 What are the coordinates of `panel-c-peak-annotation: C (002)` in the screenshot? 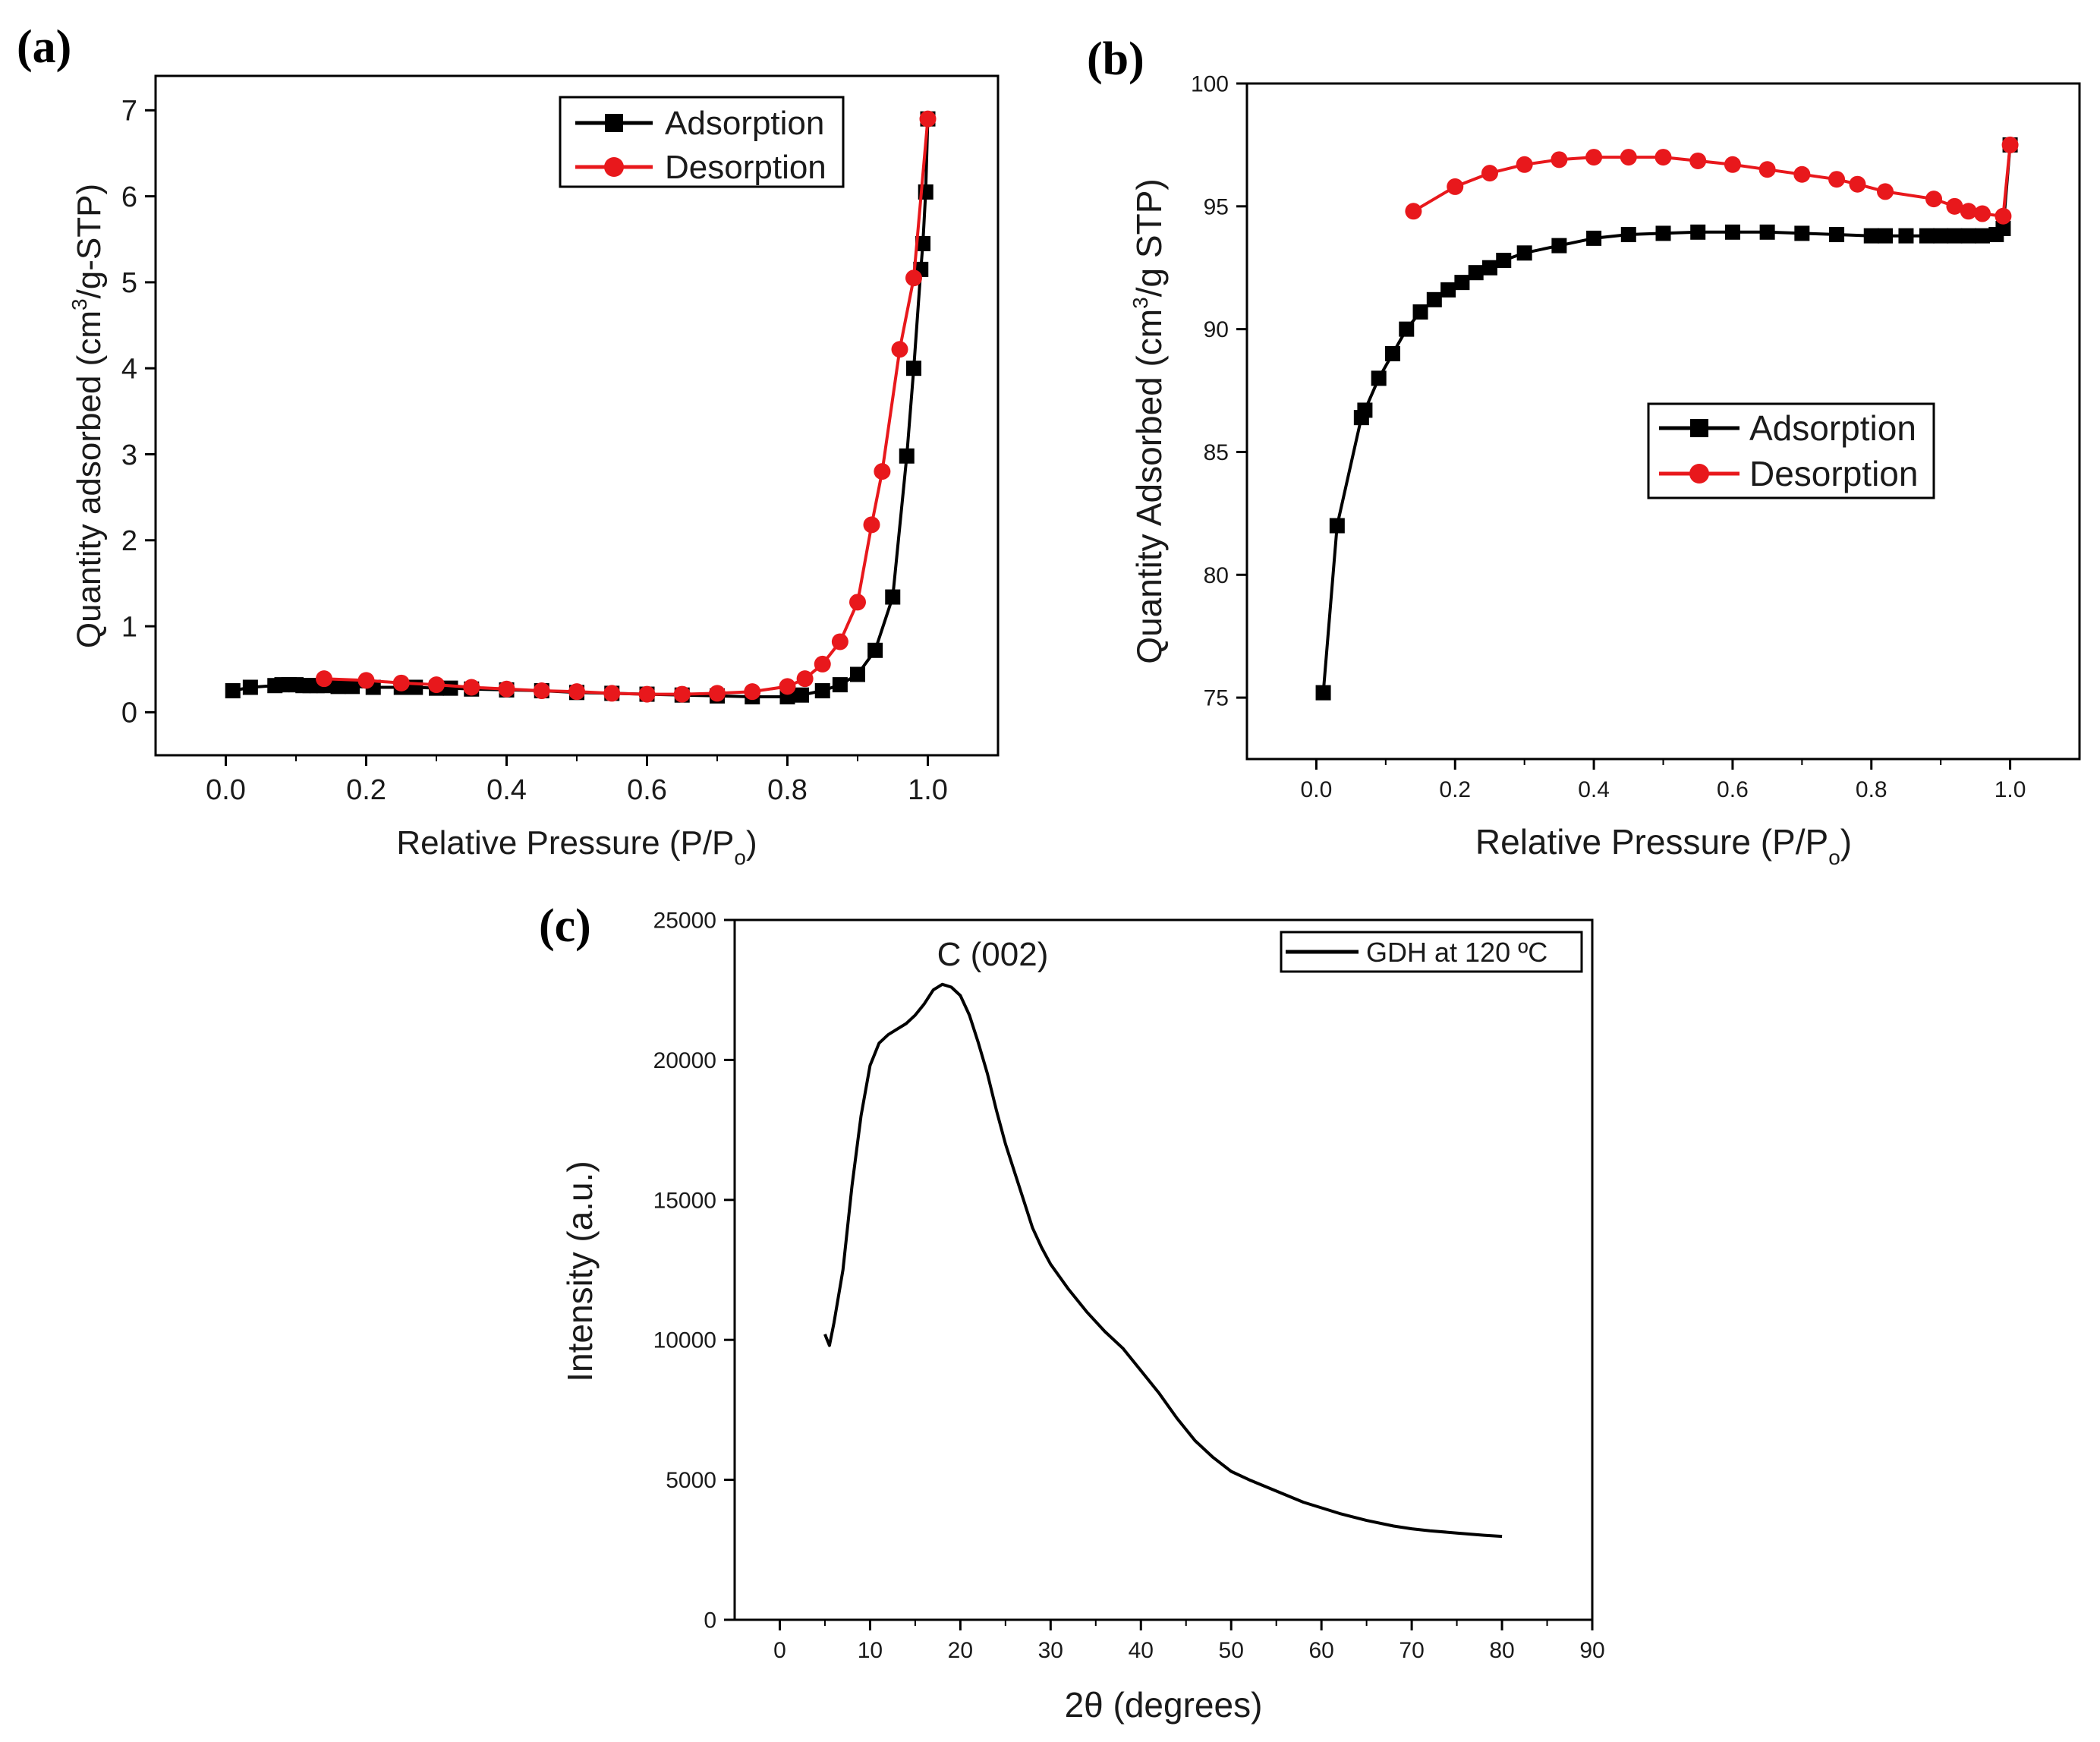 It's located at (993, 954).